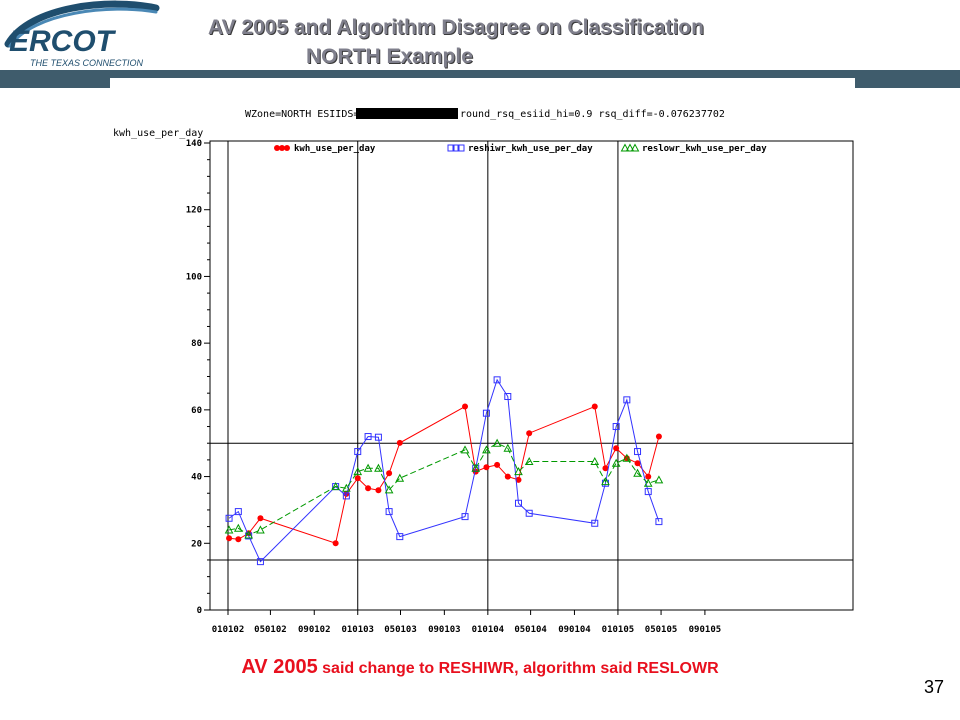 The width and height of the screenshot is (960, 720). What do you see at coordinates (933, 687) in the screenshot?
I see `slide-number: 37` at bounding box center [933, 687].